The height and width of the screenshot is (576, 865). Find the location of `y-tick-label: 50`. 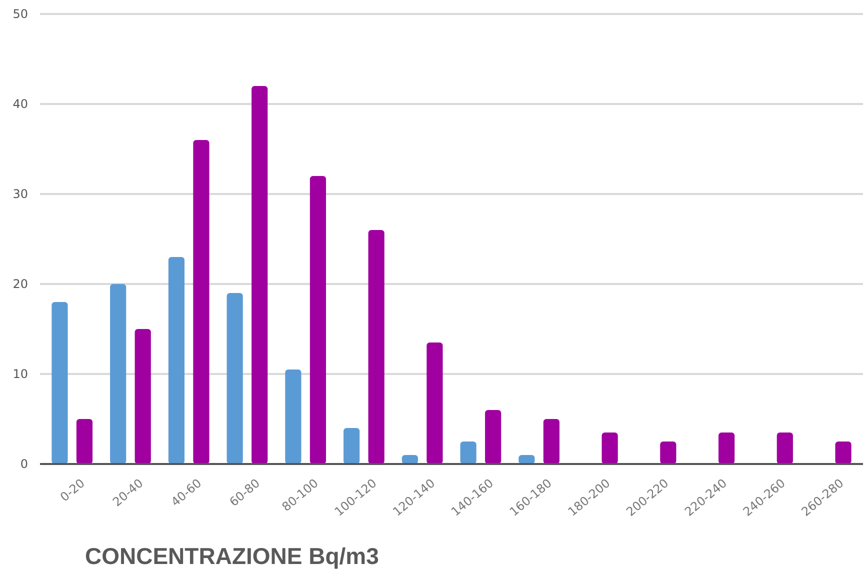

y-tick-label: 50 is located at coordinates (20, 14).